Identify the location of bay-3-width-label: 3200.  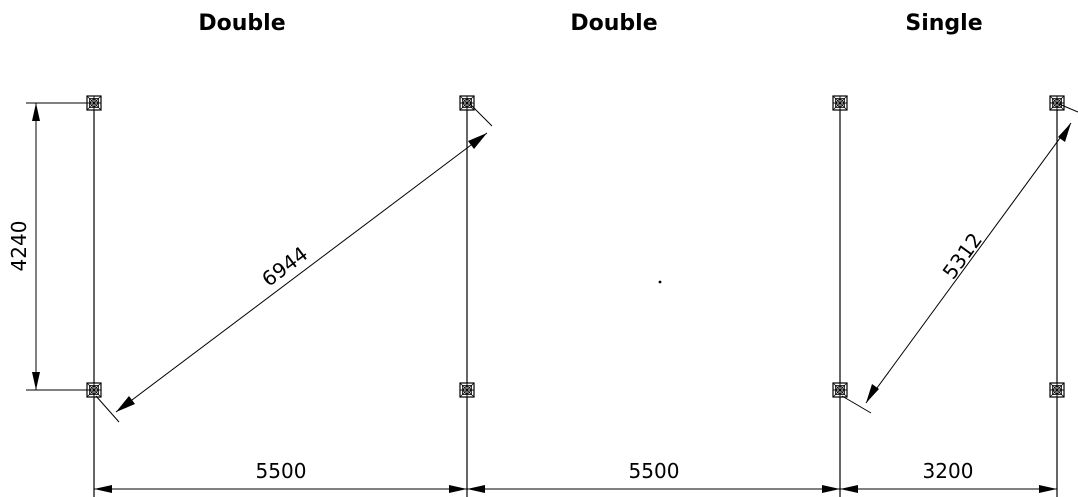
(948, 471).